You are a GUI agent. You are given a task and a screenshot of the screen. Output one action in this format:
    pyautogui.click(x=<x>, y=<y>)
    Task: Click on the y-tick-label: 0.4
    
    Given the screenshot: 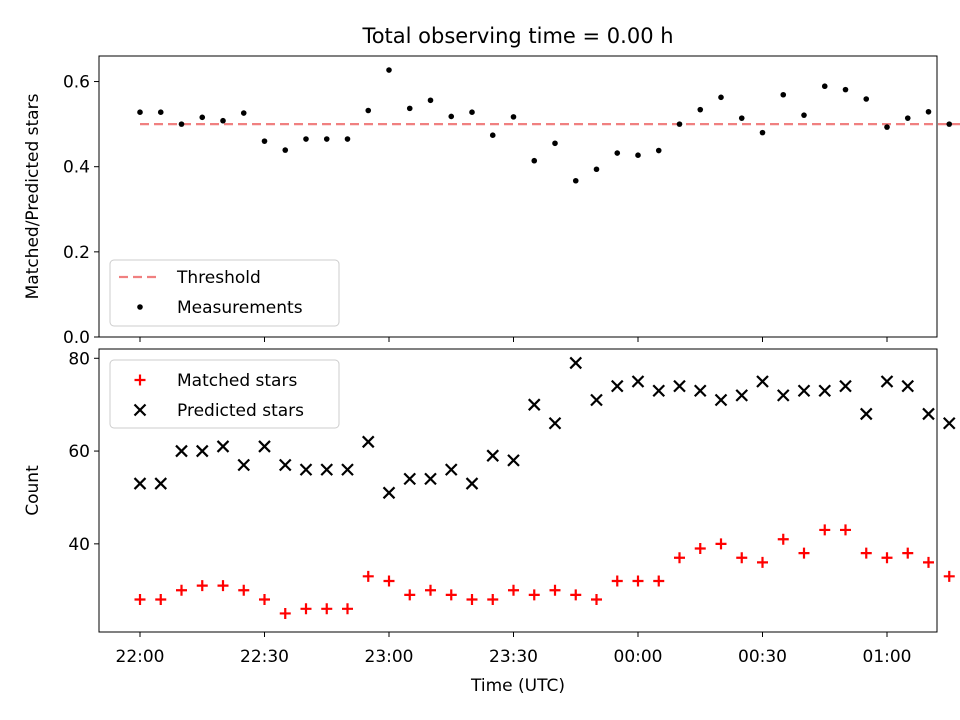 What is the action you would take?
    pyautogui.click(x=76, y=168)
    